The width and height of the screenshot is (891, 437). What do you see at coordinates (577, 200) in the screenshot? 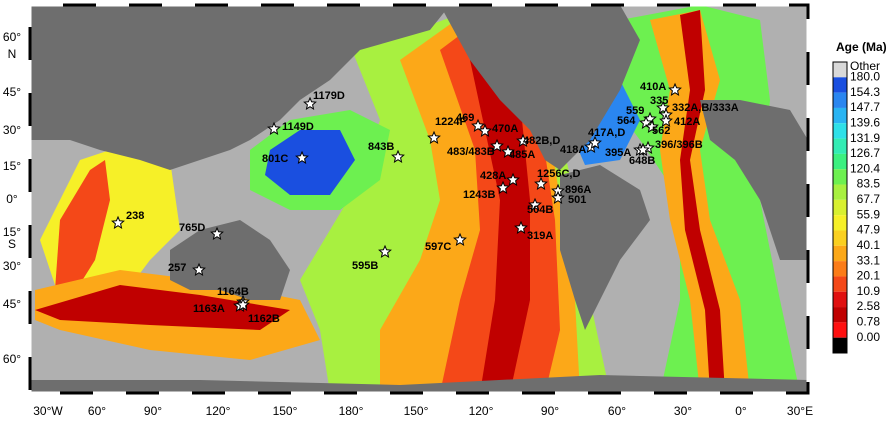
I see `site-label: 501` at bounding box center [577, 200].